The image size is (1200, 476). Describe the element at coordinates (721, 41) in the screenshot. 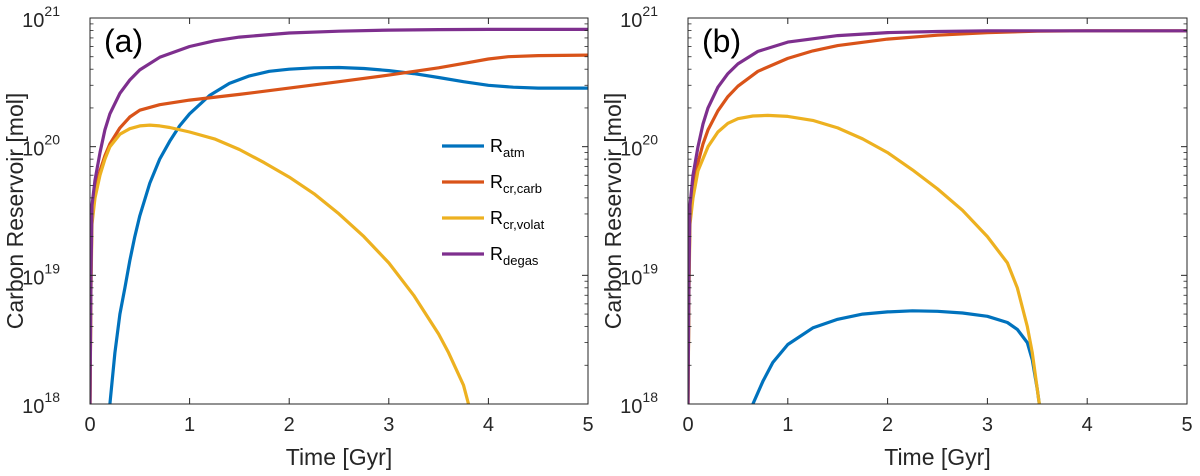

I see `panel-label: (b)` at that location.